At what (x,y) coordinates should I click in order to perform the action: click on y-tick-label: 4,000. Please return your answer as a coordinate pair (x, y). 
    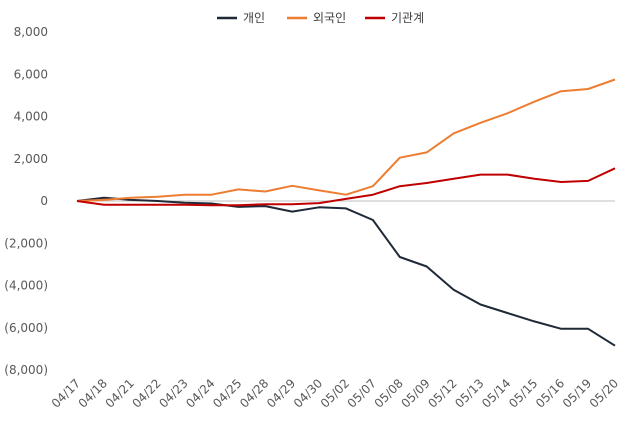
    Looking at the image, I should click on (31, 117).